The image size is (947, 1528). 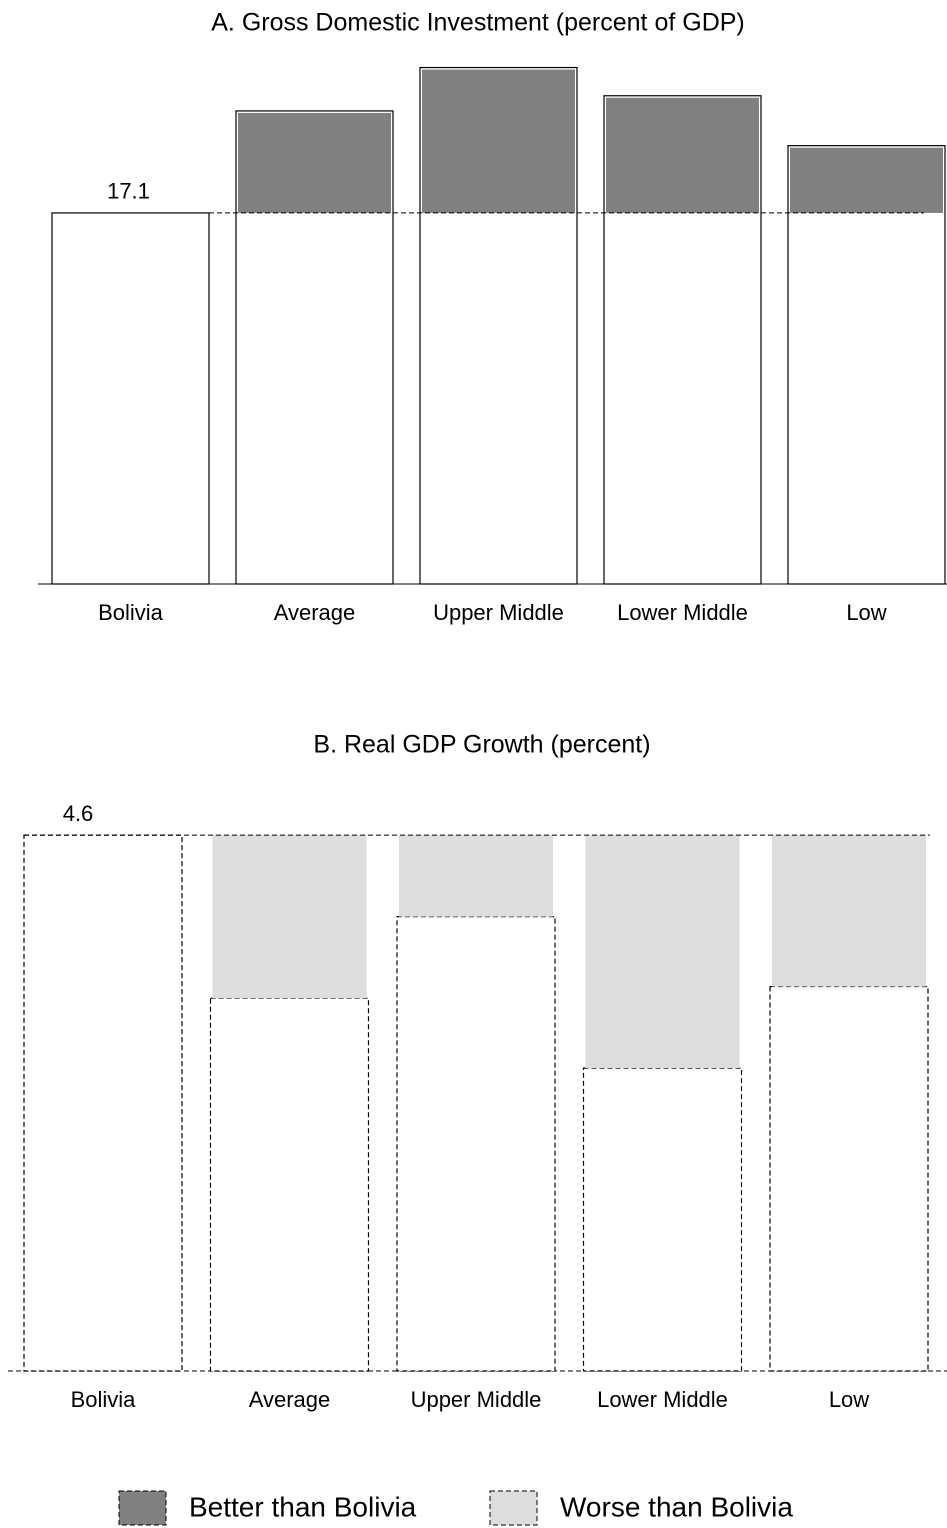 What do you see at coordinates (128, 191) in the screenshot?
I see `data-label: 17.1` at bounding box center [128, 191].